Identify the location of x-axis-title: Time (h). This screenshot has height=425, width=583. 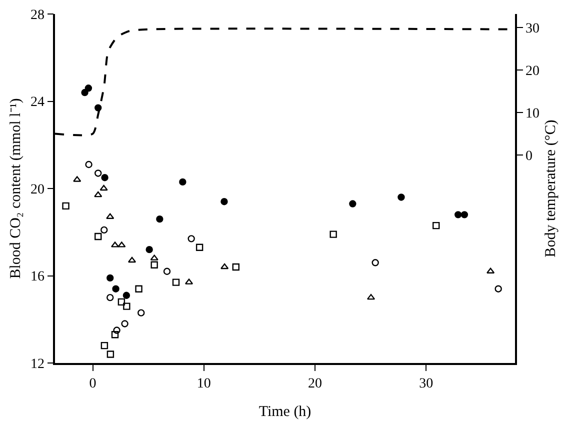
(285, 412).